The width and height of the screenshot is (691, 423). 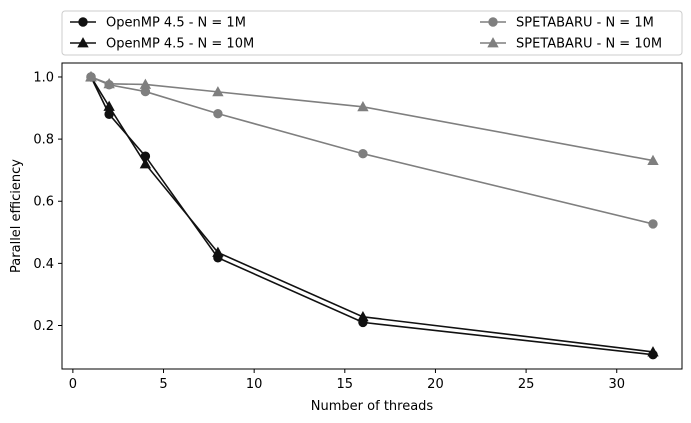 I want to click on x-tick-label: 30, so click(x=616, y=384).